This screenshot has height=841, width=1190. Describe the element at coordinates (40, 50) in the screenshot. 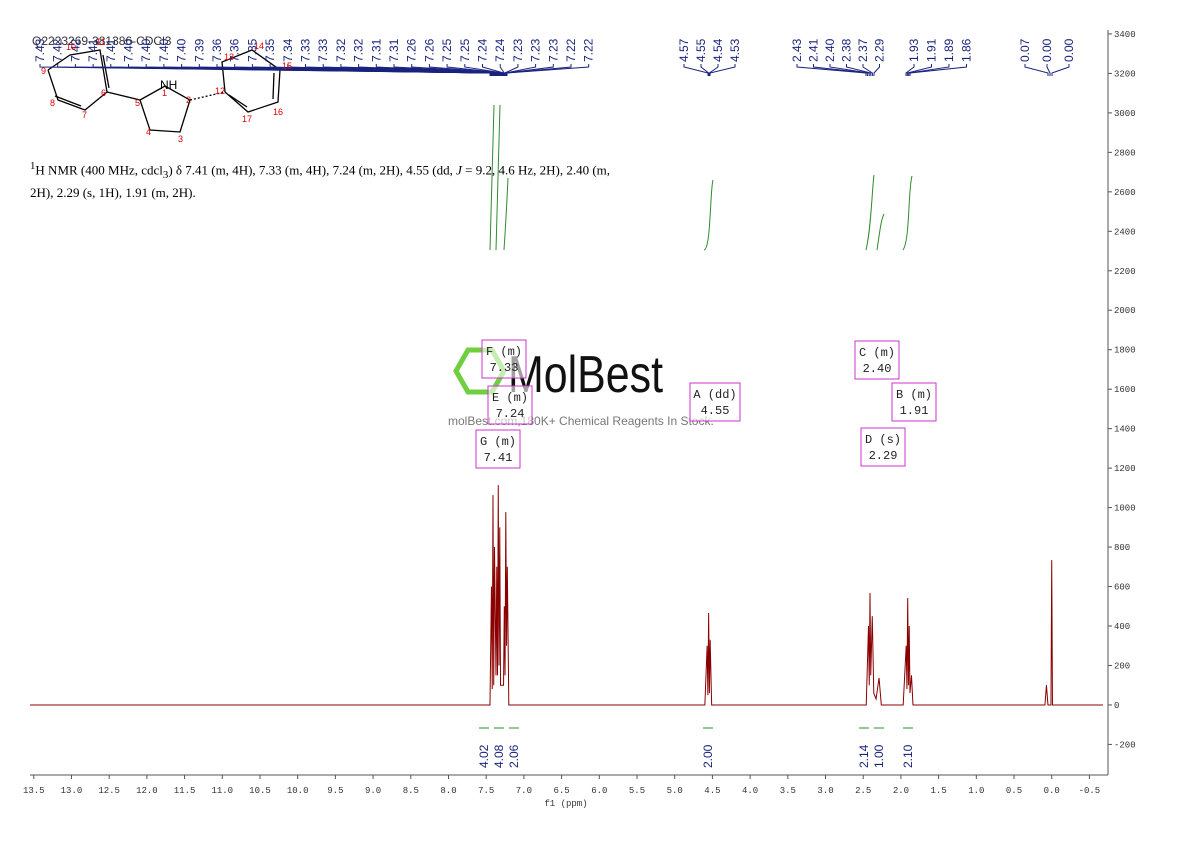

I see `peak-label: 7.43` at that location.